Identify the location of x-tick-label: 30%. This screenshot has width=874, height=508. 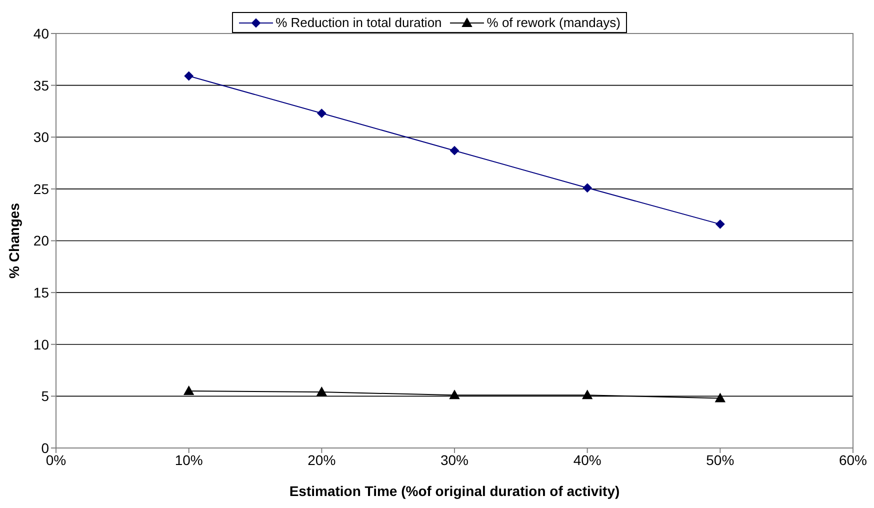
(454, 460).